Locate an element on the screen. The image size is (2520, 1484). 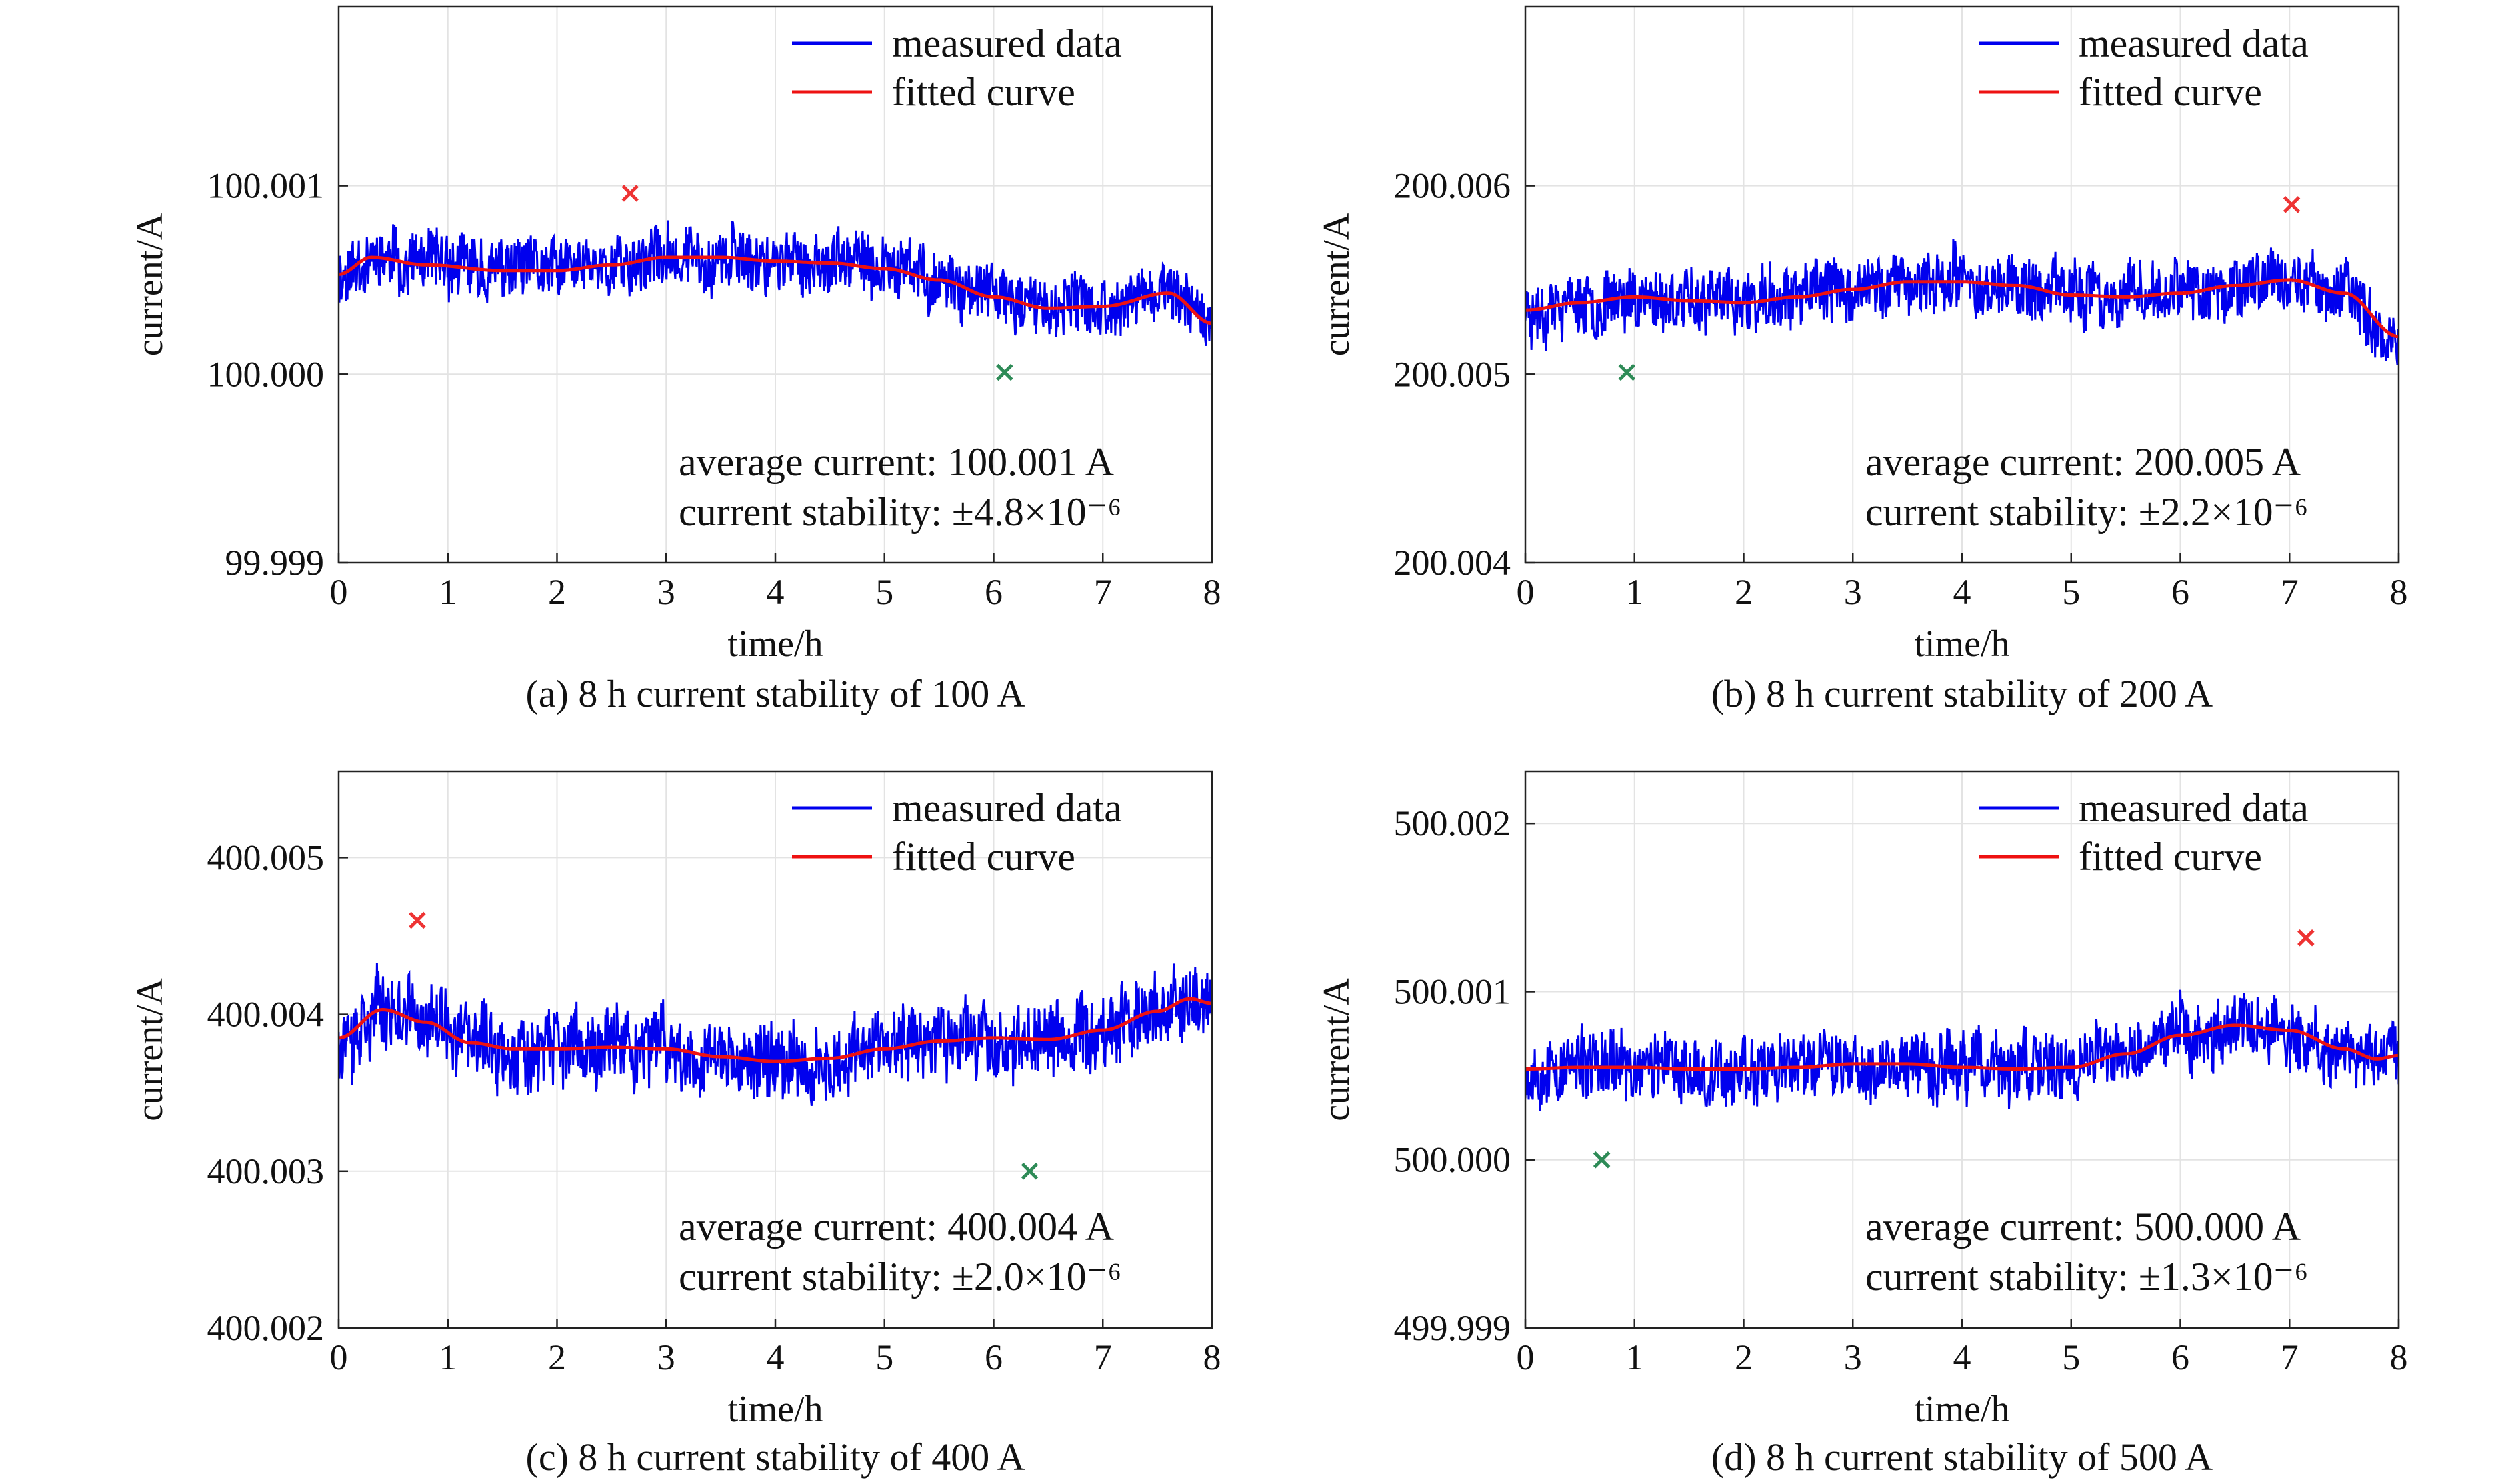
y-tick-label: 500.002 is located at coordinates (1452, 823).